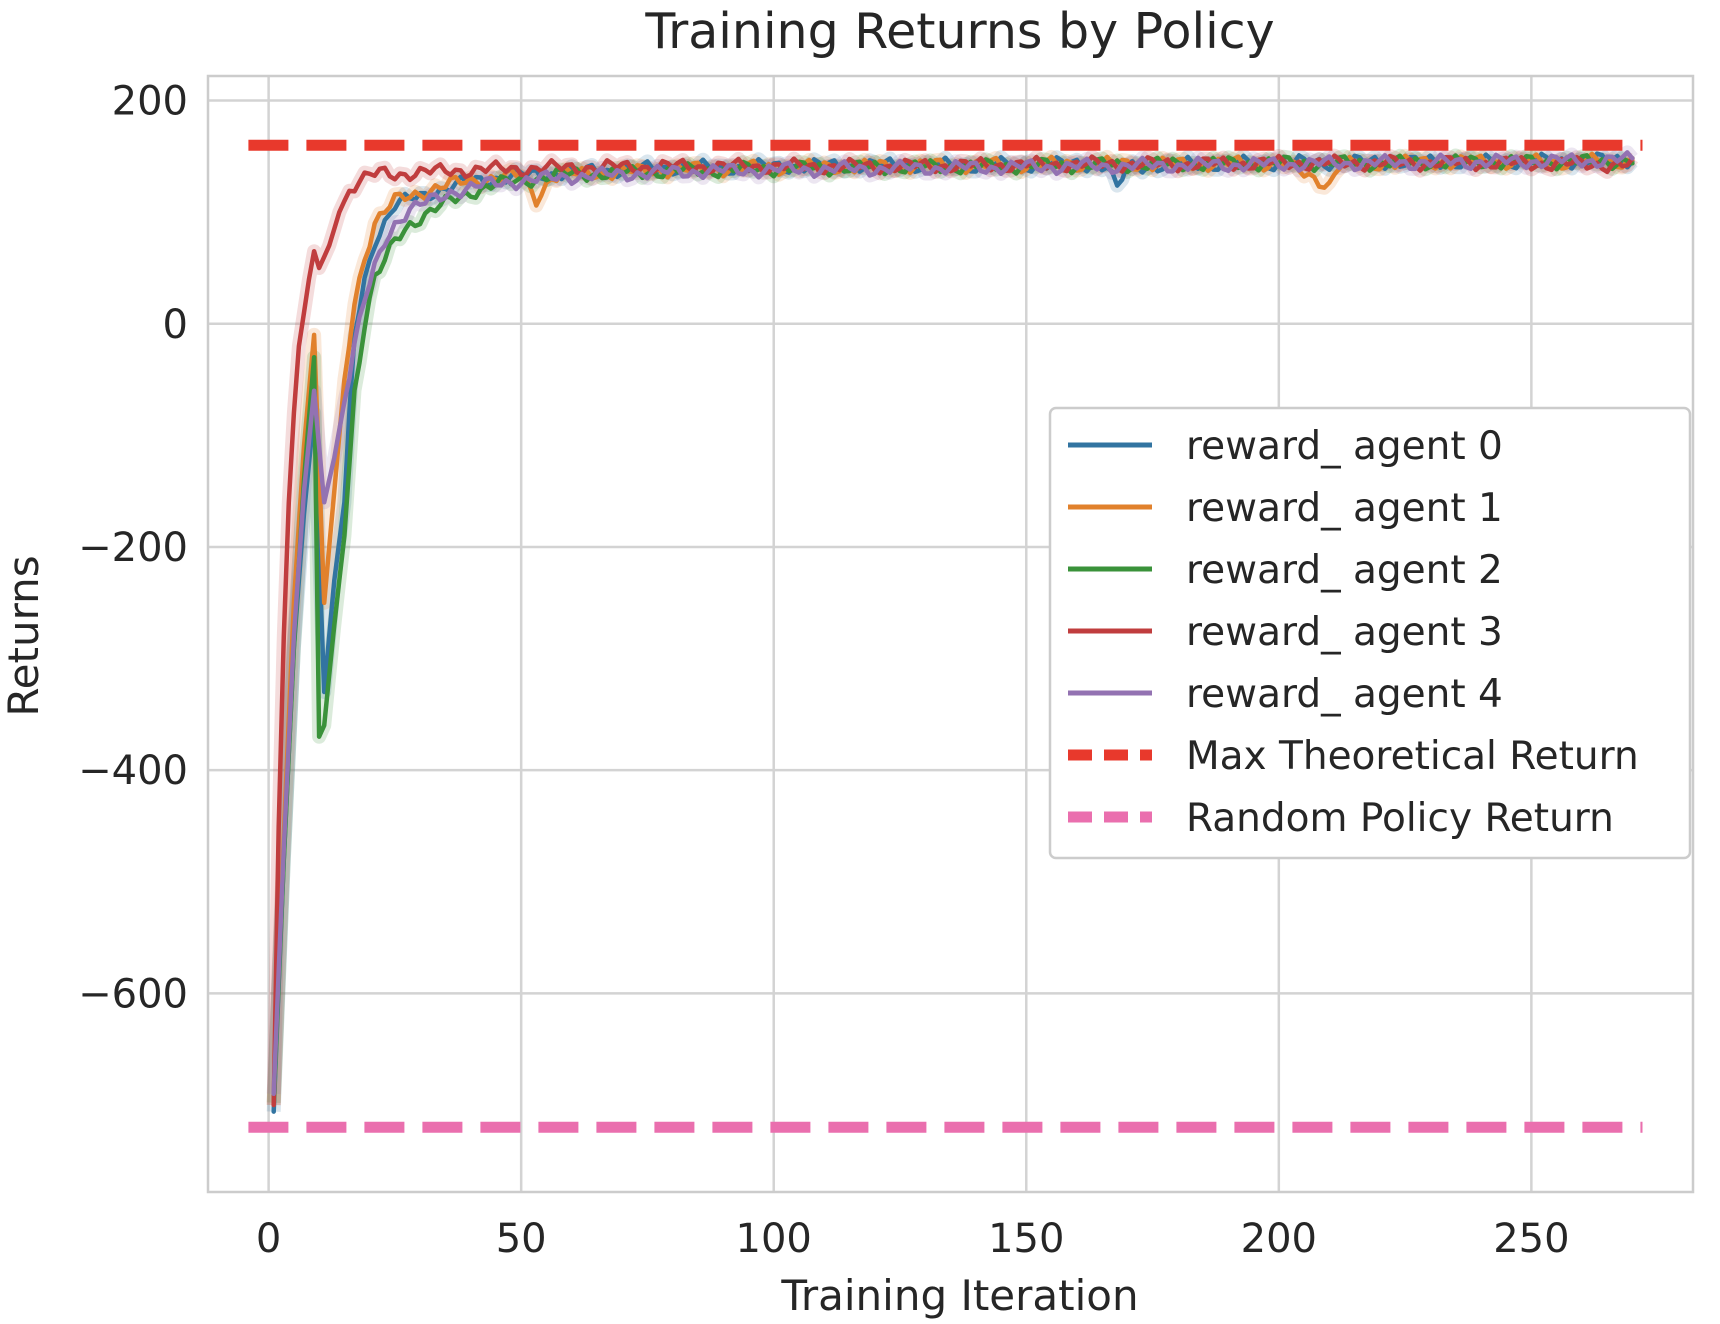  Describe the element at coordinates (1531, 1239) in the screenshot. I see `x-tick-label: 250` at that location.